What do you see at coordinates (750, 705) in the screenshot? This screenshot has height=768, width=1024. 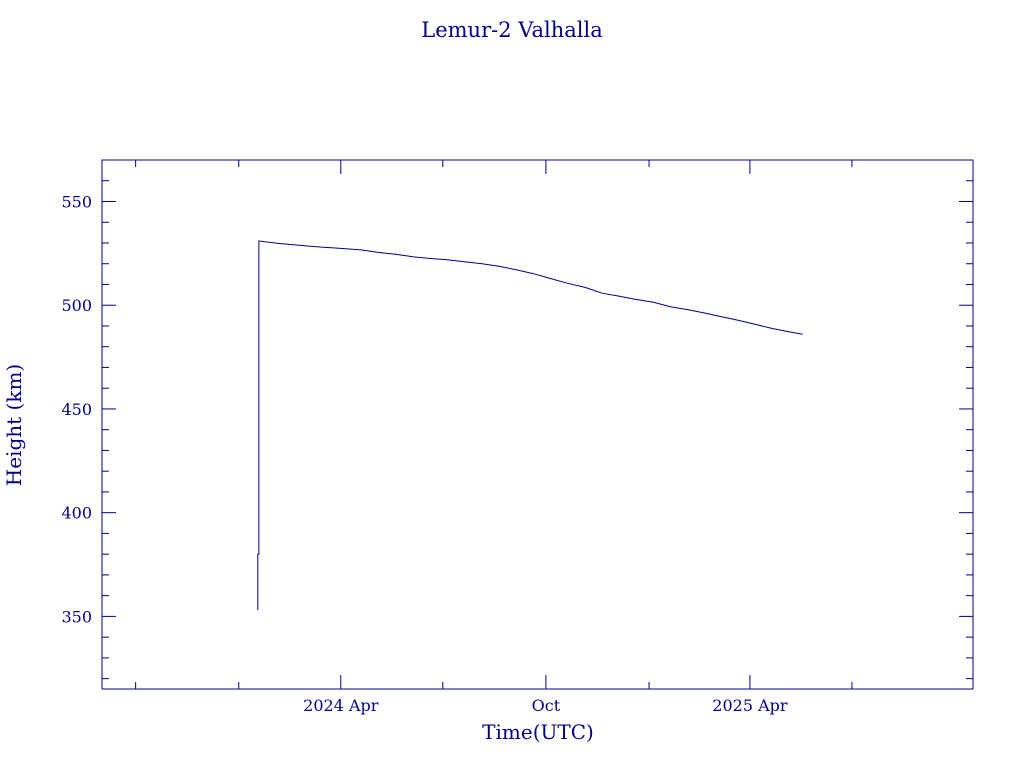 I see `x-tick-label: 2025 Apr` at bounding box center [750, 705].